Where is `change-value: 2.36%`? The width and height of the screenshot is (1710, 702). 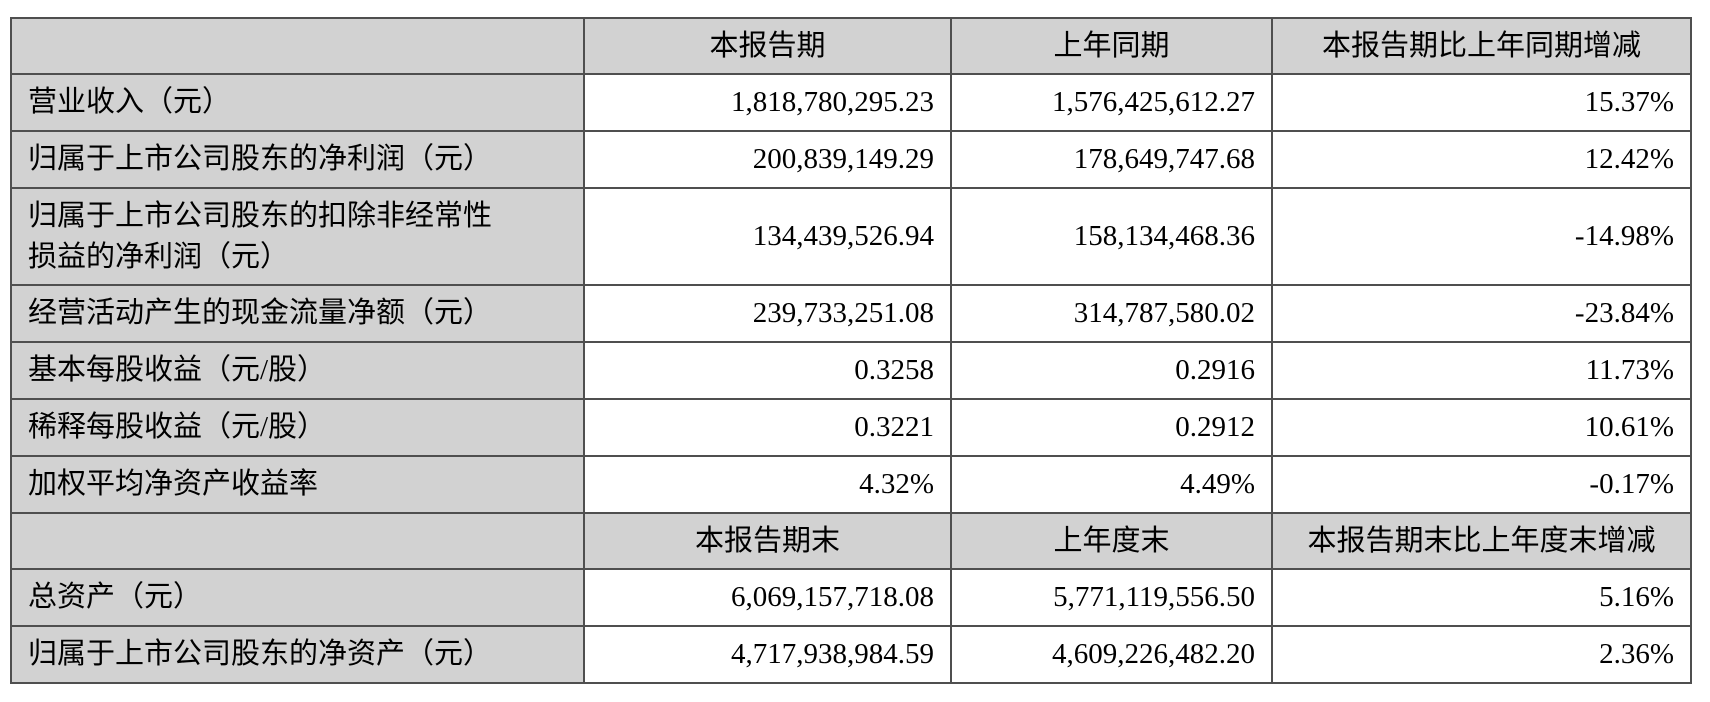 change-value: 2.36% is located at coordinates (1481, 654).